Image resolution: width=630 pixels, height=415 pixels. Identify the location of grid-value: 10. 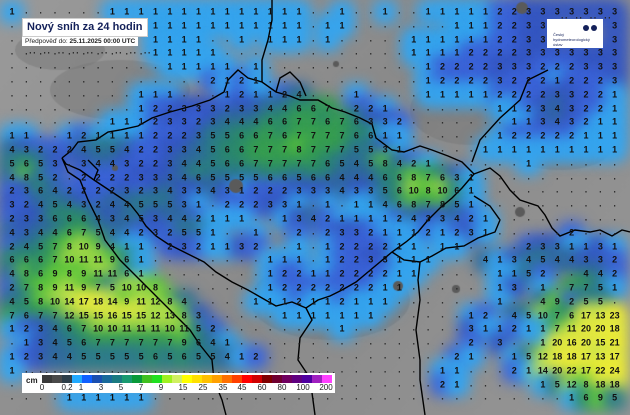
(442, 190).